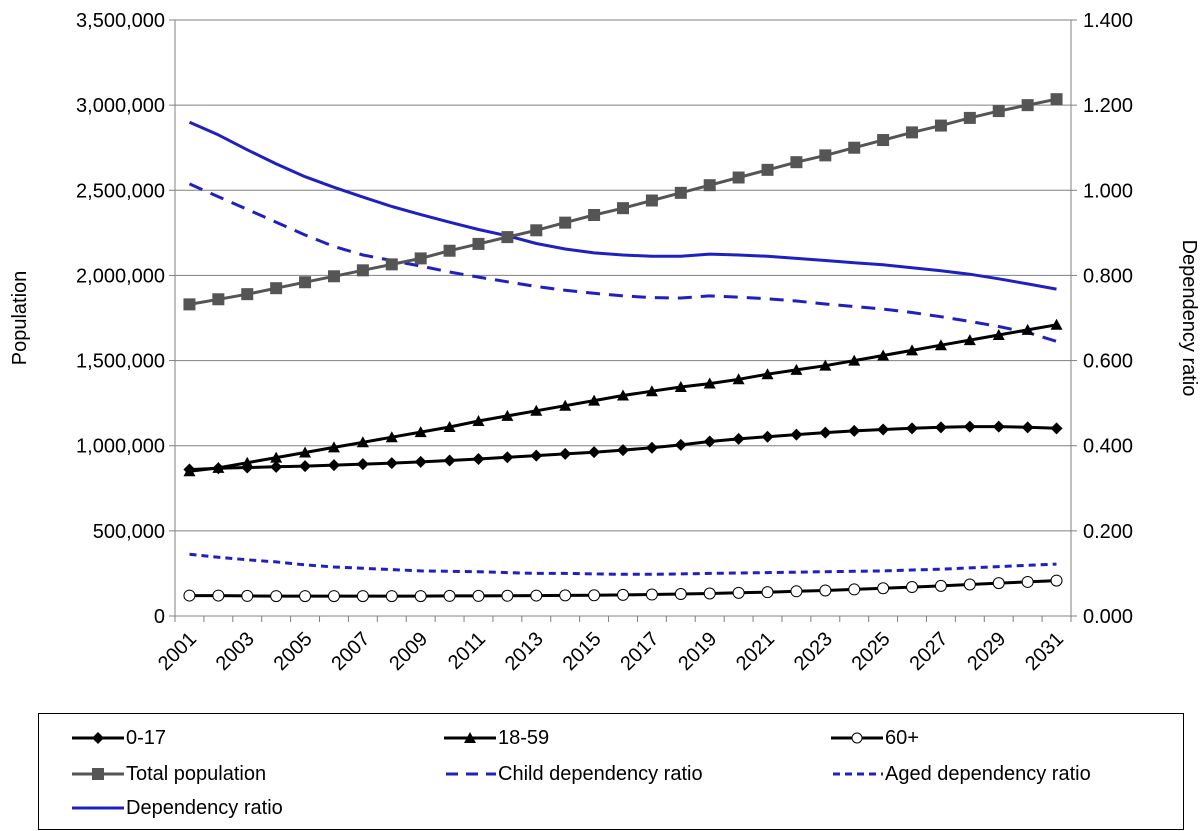  I want to click on legend-item-total-population: Total population, so click(169, 774).